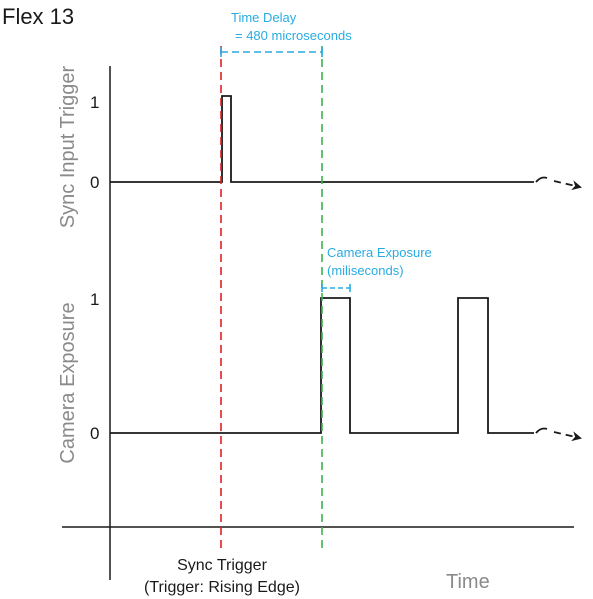  What do you see at coordinates (379, 252) in the screenshot?
I see `camera-exposure-annotation-label: Camera Exposure` at bounding box center [379, 252].